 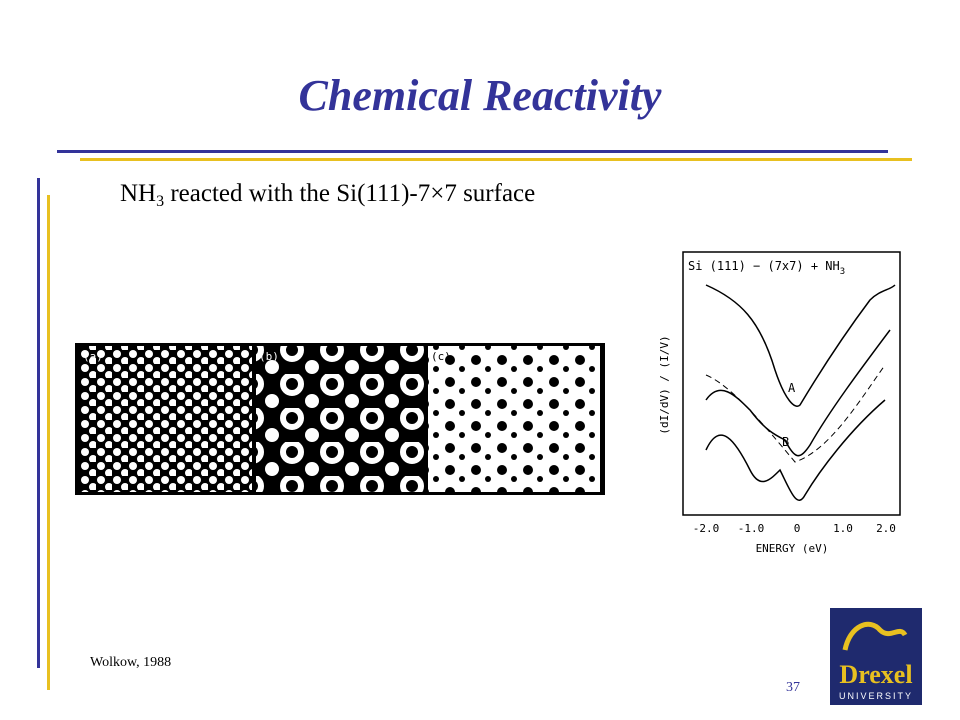 I want to click on subtitle: NH3 reacted with the Si(111)-7×7 surface, so click(x=327, y=195).